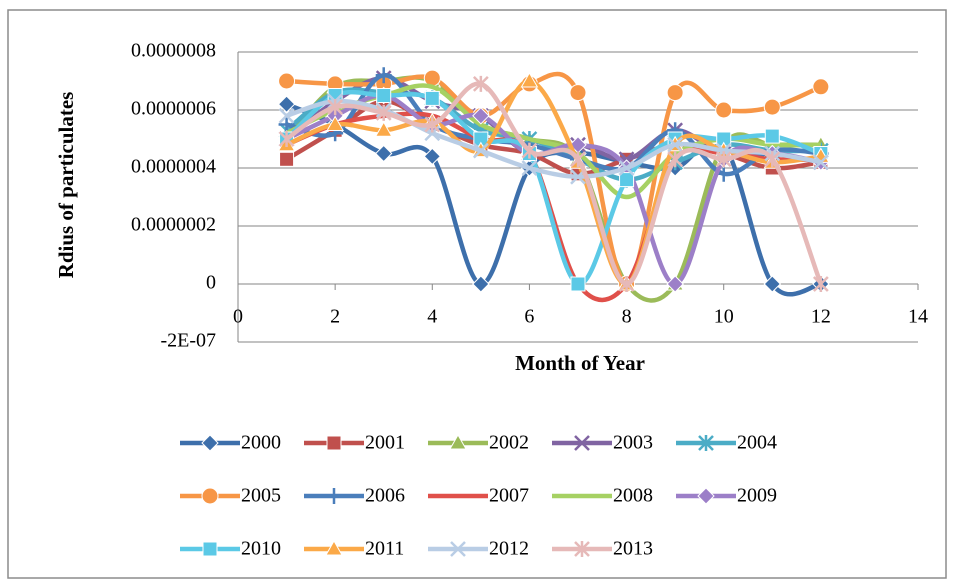 This screenshot has height=581, width=956. Describe the element at coordinates (173, 225) in the screenshot. I see `y-tick-label: 0.0000002` at that location.